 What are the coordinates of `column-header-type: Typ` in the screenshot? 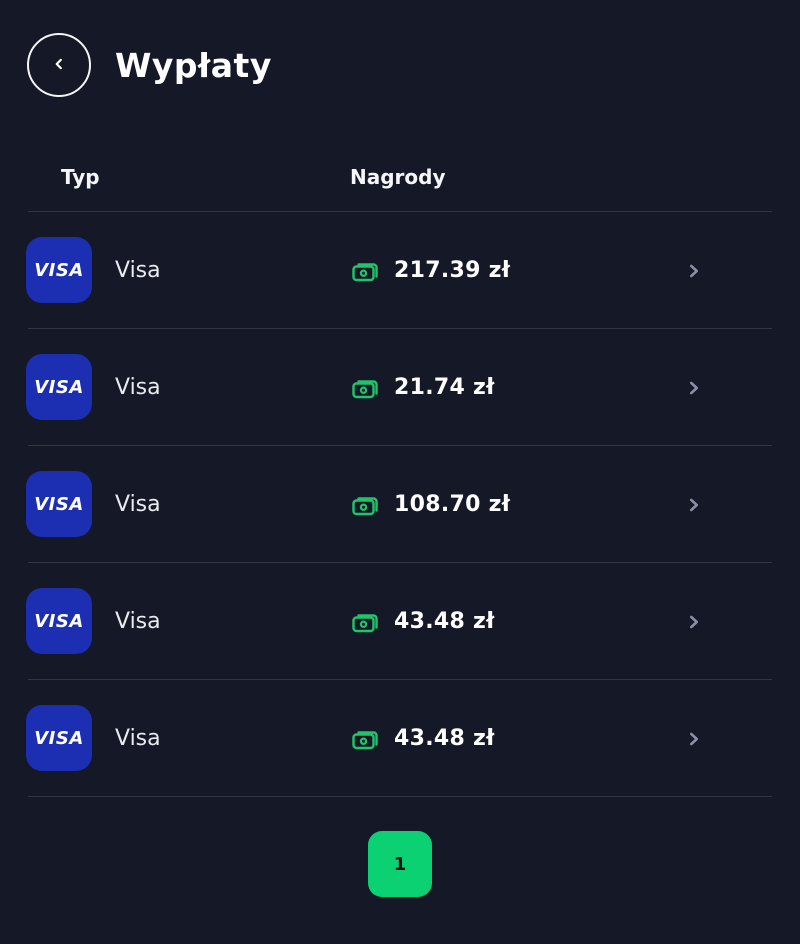 It's located at (80, 177).